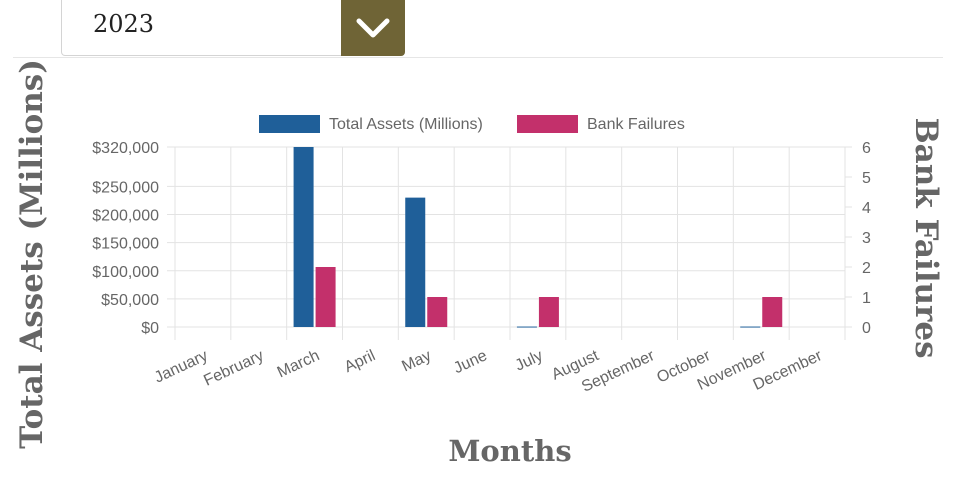  I want to click on y2-tick-label: 1, so click(866, 298).